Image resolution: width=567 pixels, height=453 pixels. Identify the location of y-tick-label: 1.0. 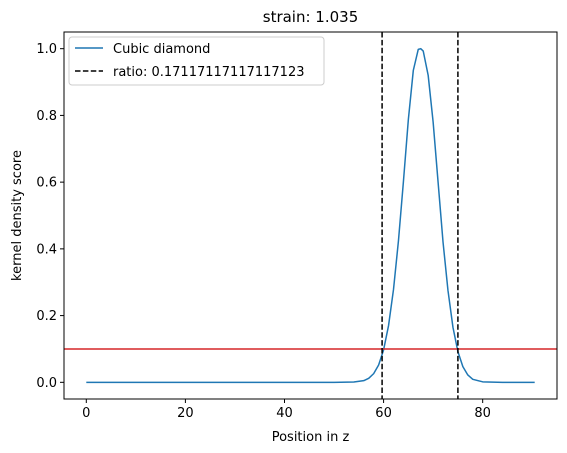
(46, 49).